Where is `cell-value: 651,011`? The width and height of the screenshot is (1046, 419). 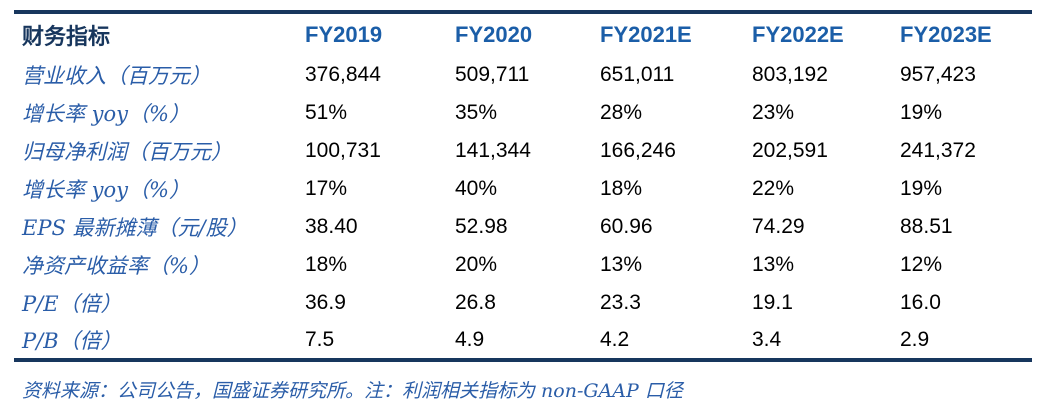
cell-value: 651,011 is located at coordinates (637, 74).